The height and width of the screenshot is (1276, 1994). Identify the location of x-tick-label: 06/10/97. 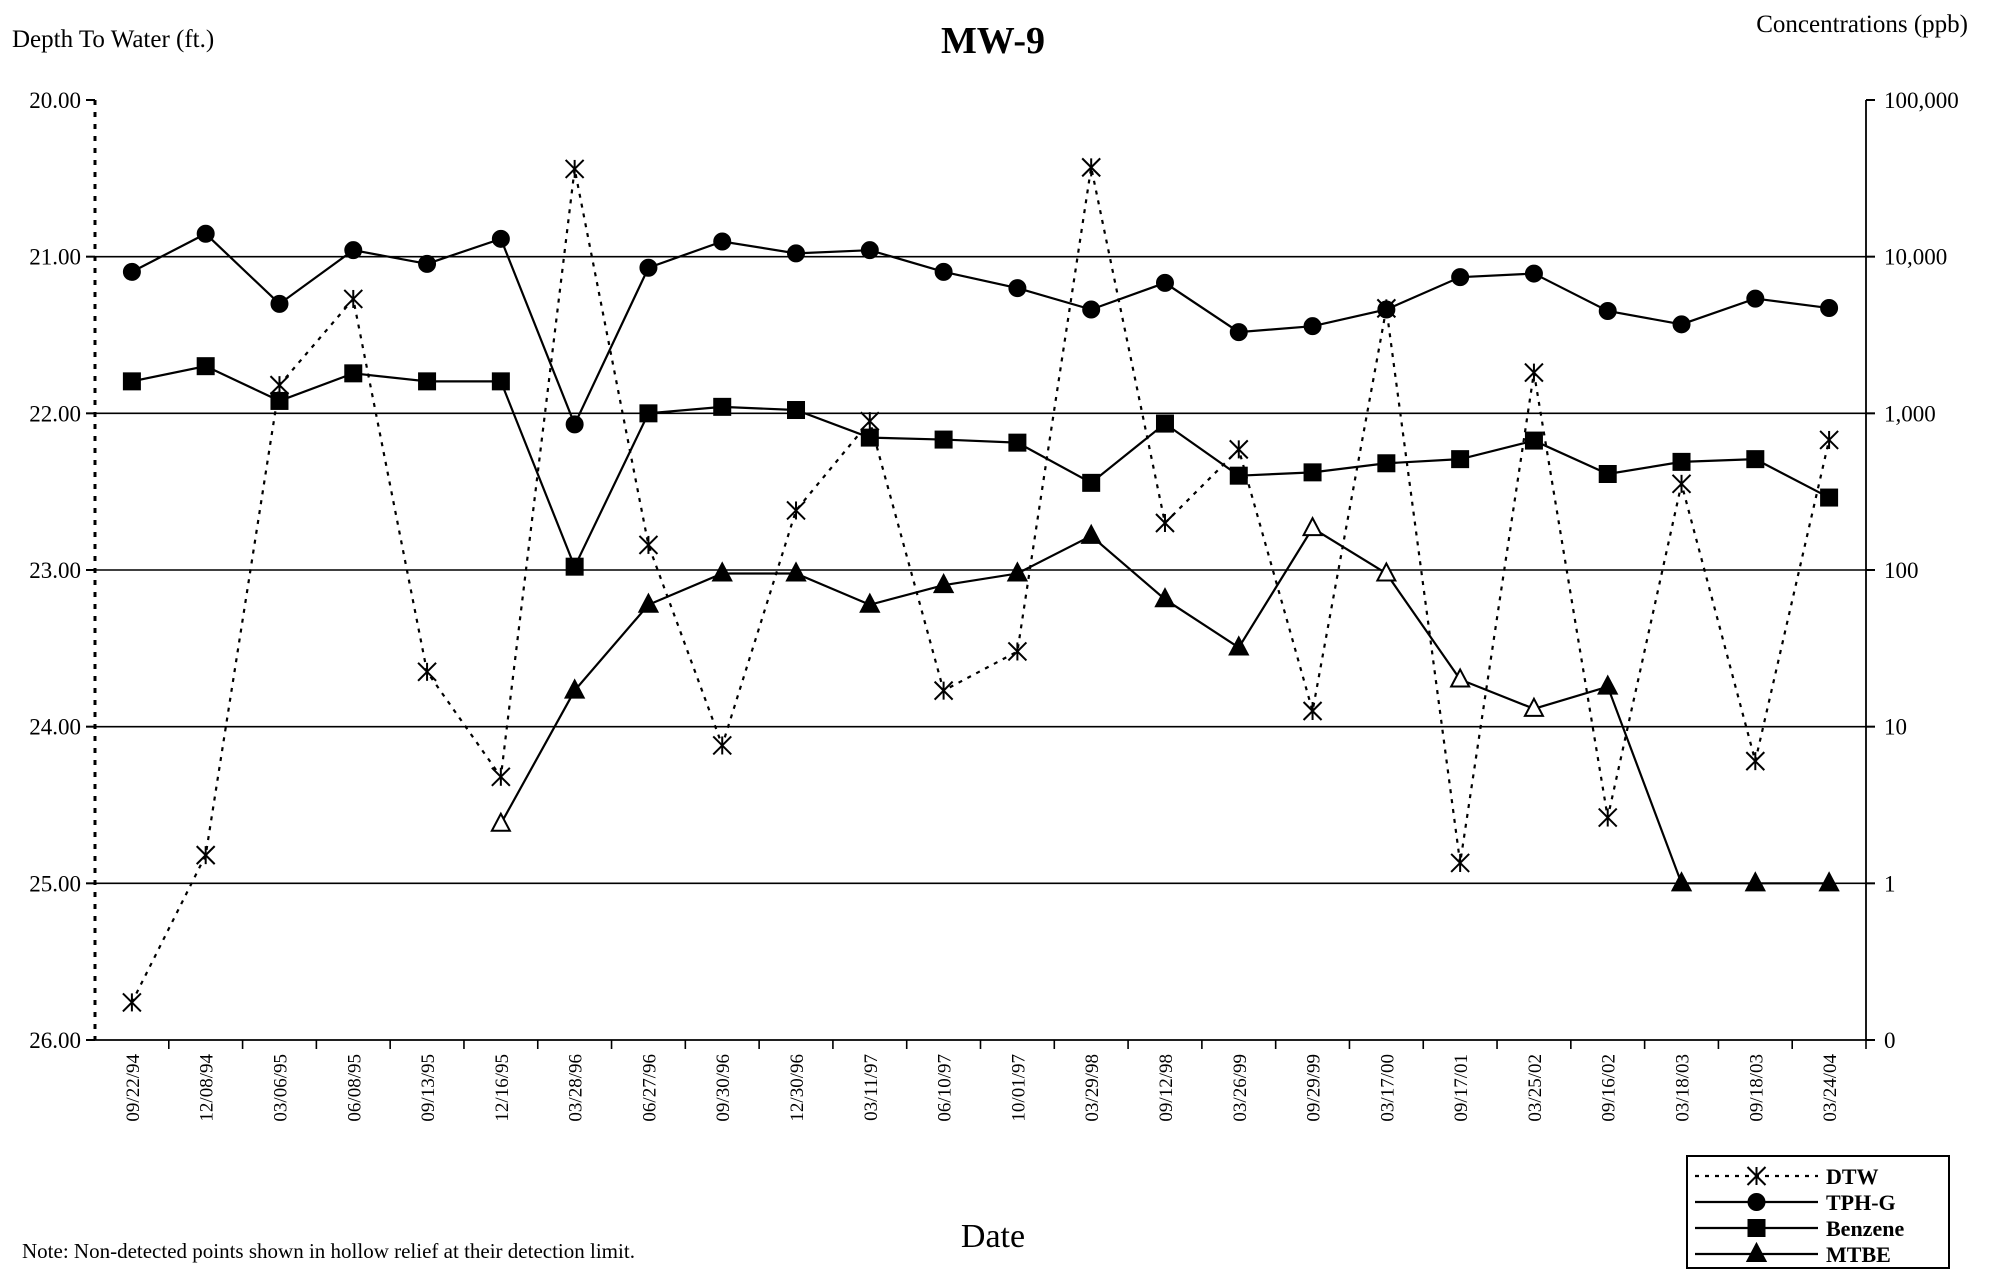
(945, 1088).